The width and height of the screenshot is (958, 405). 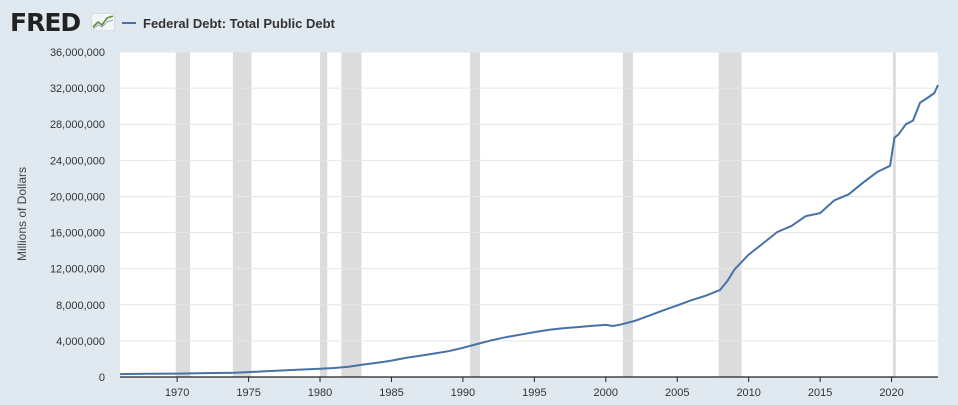 What do you see at coordinates (748, 393) in the screenshot?
I see `x-tick-label: 2010` at bounding box center [748, 393].